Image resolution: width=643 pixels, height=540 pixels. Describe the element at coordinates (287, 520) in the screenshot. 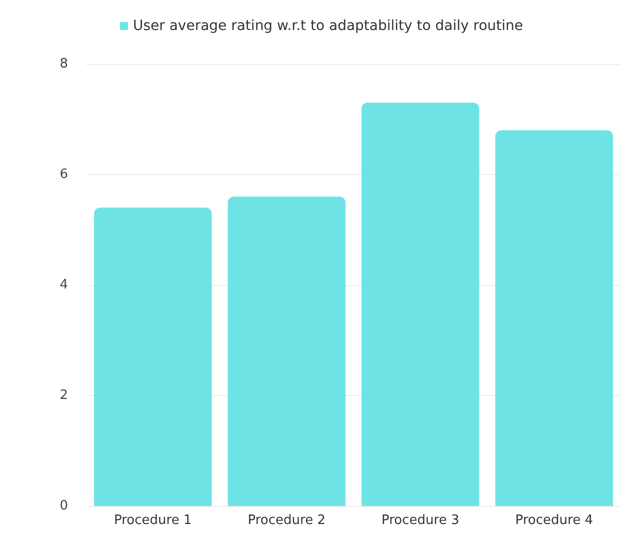

I see `x-tick-label: Procedure 2` at that location.